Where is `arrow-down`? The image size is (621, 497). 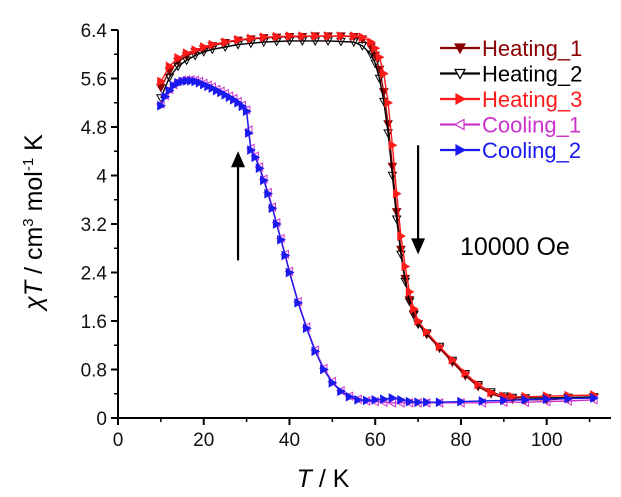
arrow-down is located at coordinates (418, 200).